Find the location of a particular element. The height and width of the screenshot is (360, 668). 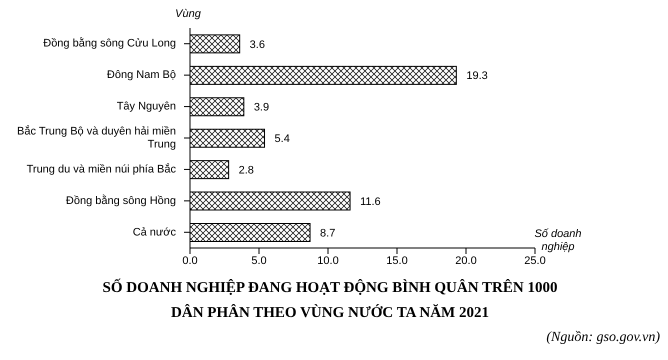

text: (Nguồn: gso.gov.vn) is located at coordinates (603, 338).